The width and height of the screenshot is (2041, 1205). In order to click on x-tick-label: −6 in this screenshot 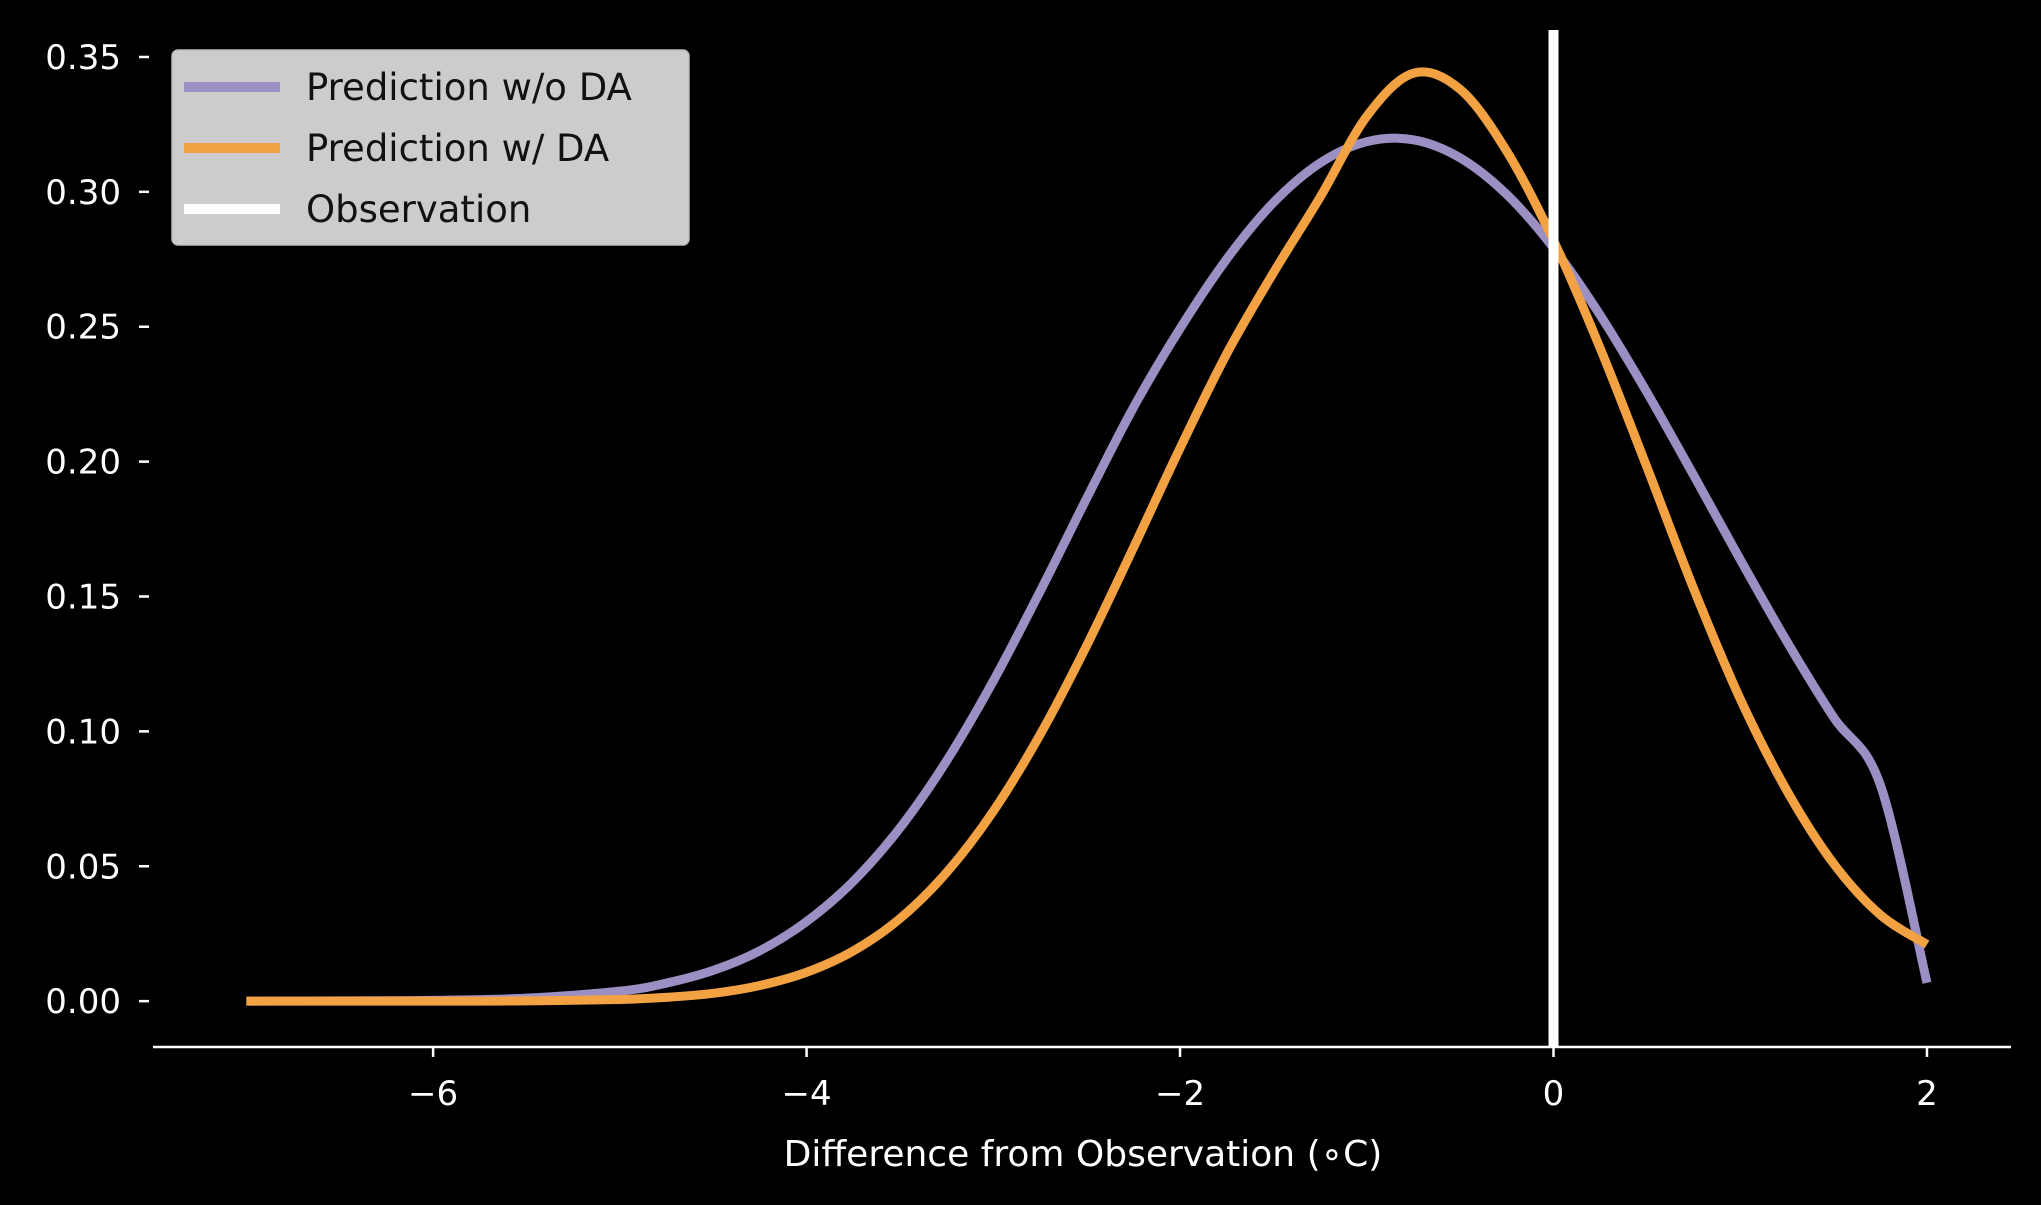, I will do `click(433, 1094)`.